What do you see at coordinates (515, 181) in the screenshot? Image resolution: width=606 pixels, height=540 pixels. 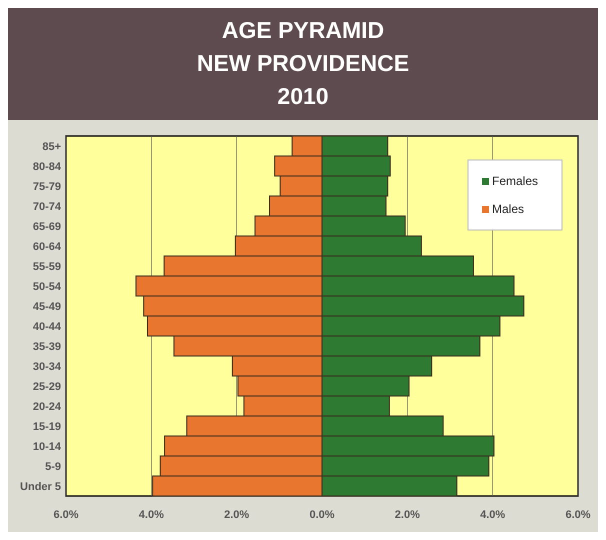 I see `legend-label: Females` at bounding box center [515, 181].